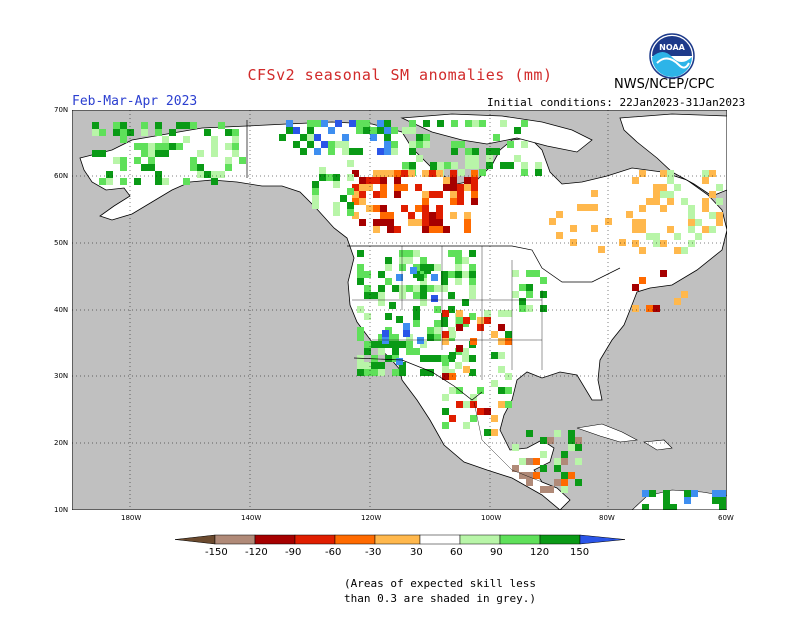 The image size is (800, 618). I want to click on us-mexico-border, so click(418, 379).